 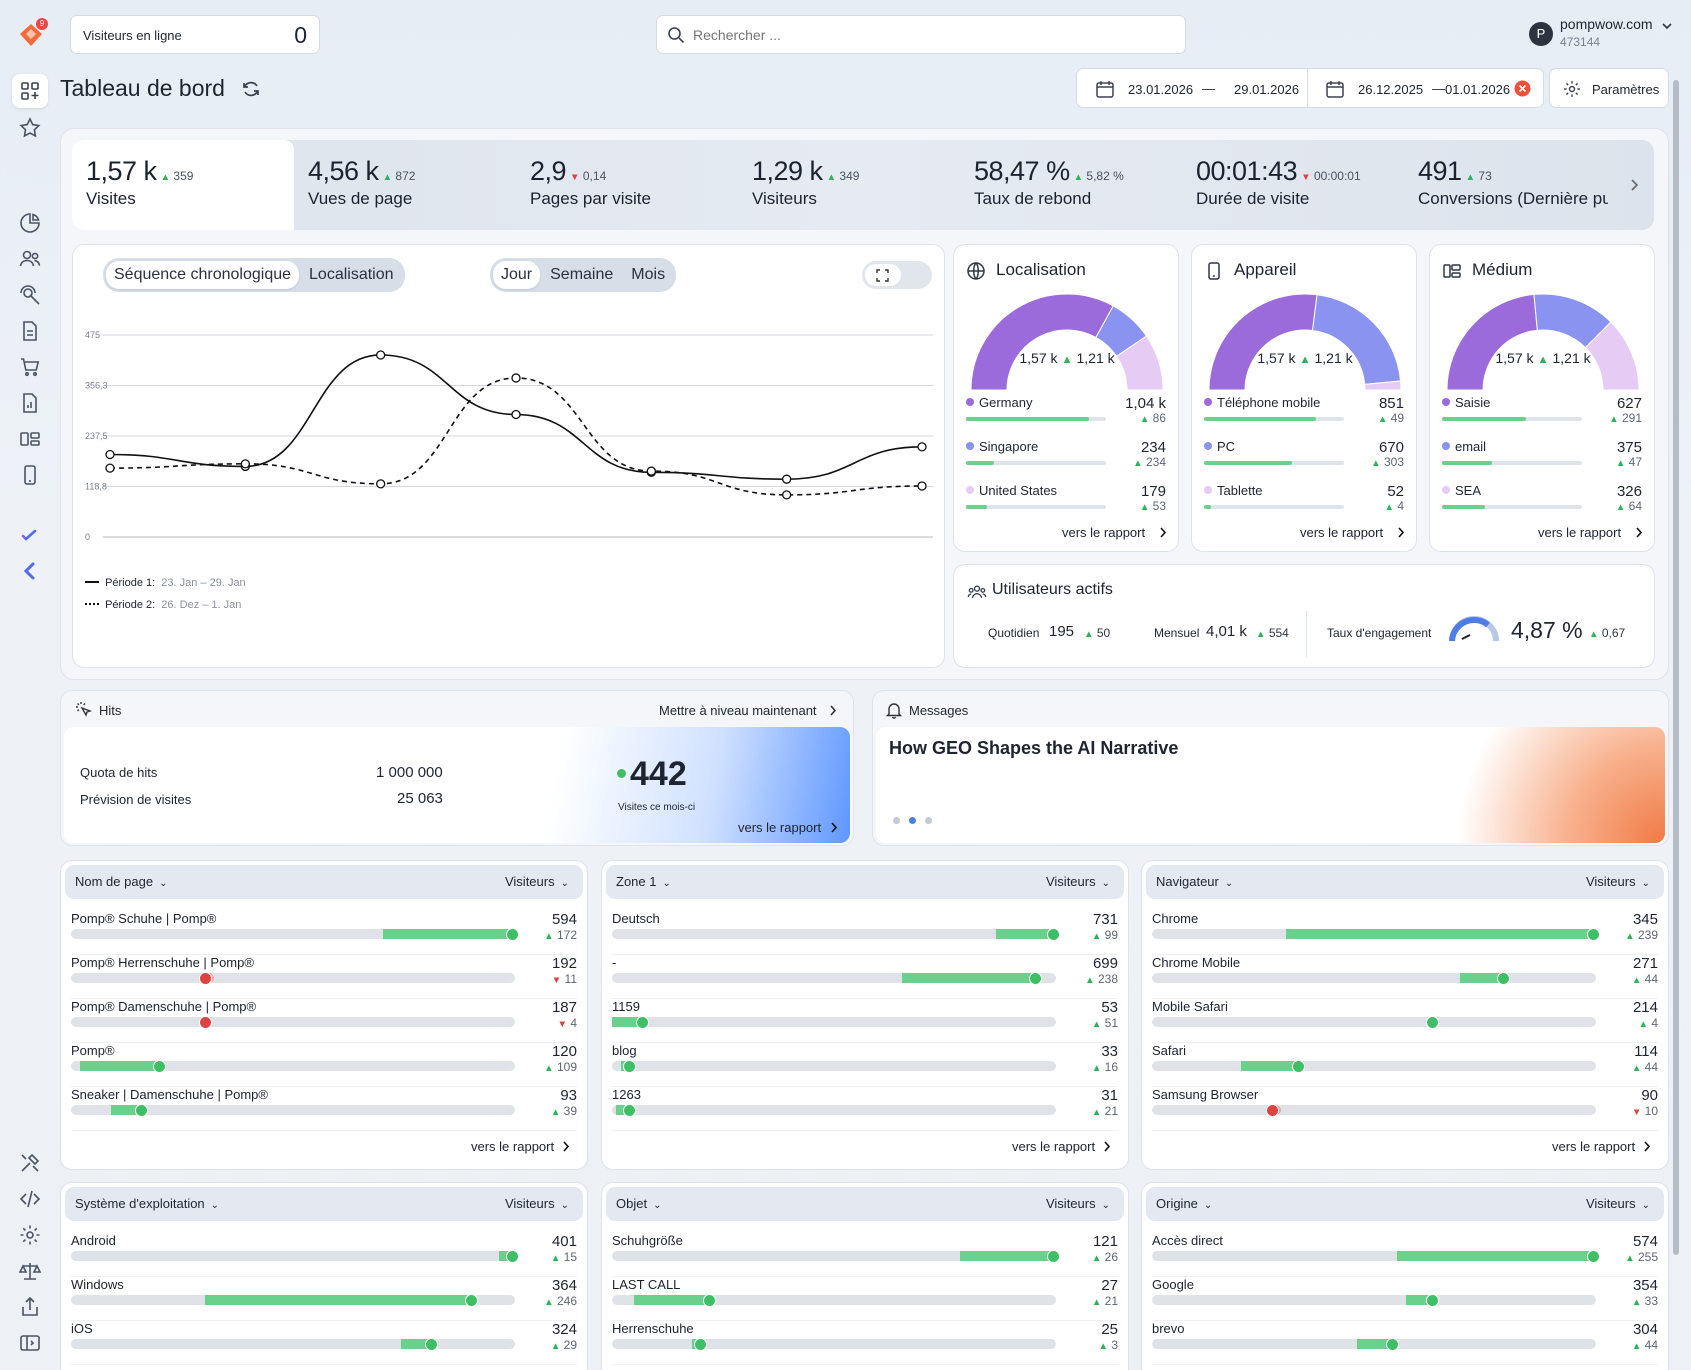 I want to click on dimension-selector: Système d'exploitation, so click(x=140, y=1203).